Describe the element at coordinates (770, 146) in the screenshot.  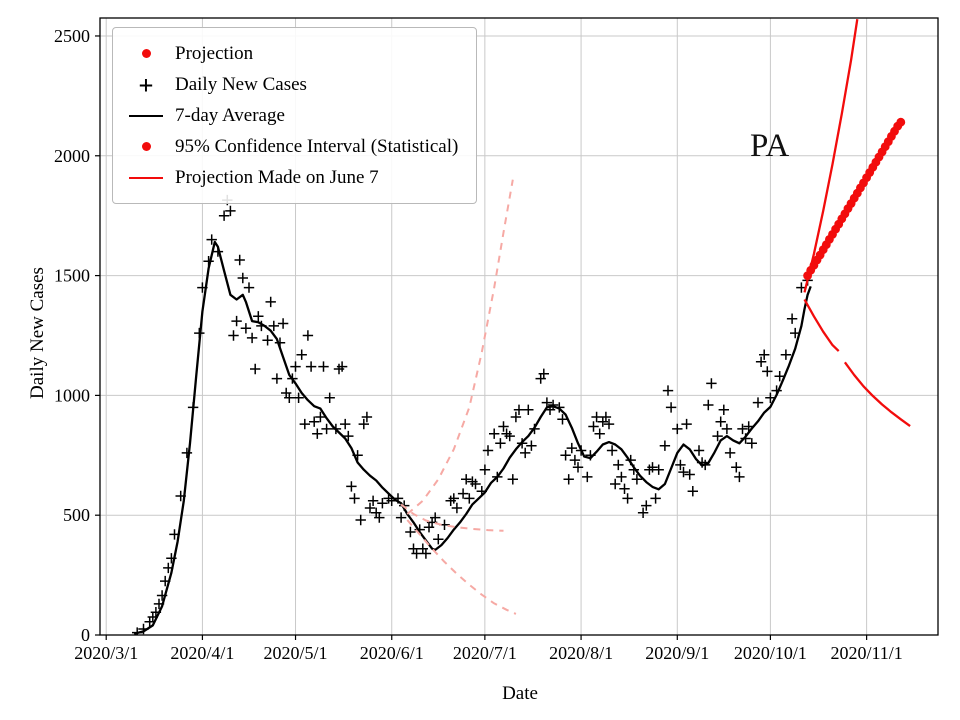
I see `state-annotation: PA` at that location.